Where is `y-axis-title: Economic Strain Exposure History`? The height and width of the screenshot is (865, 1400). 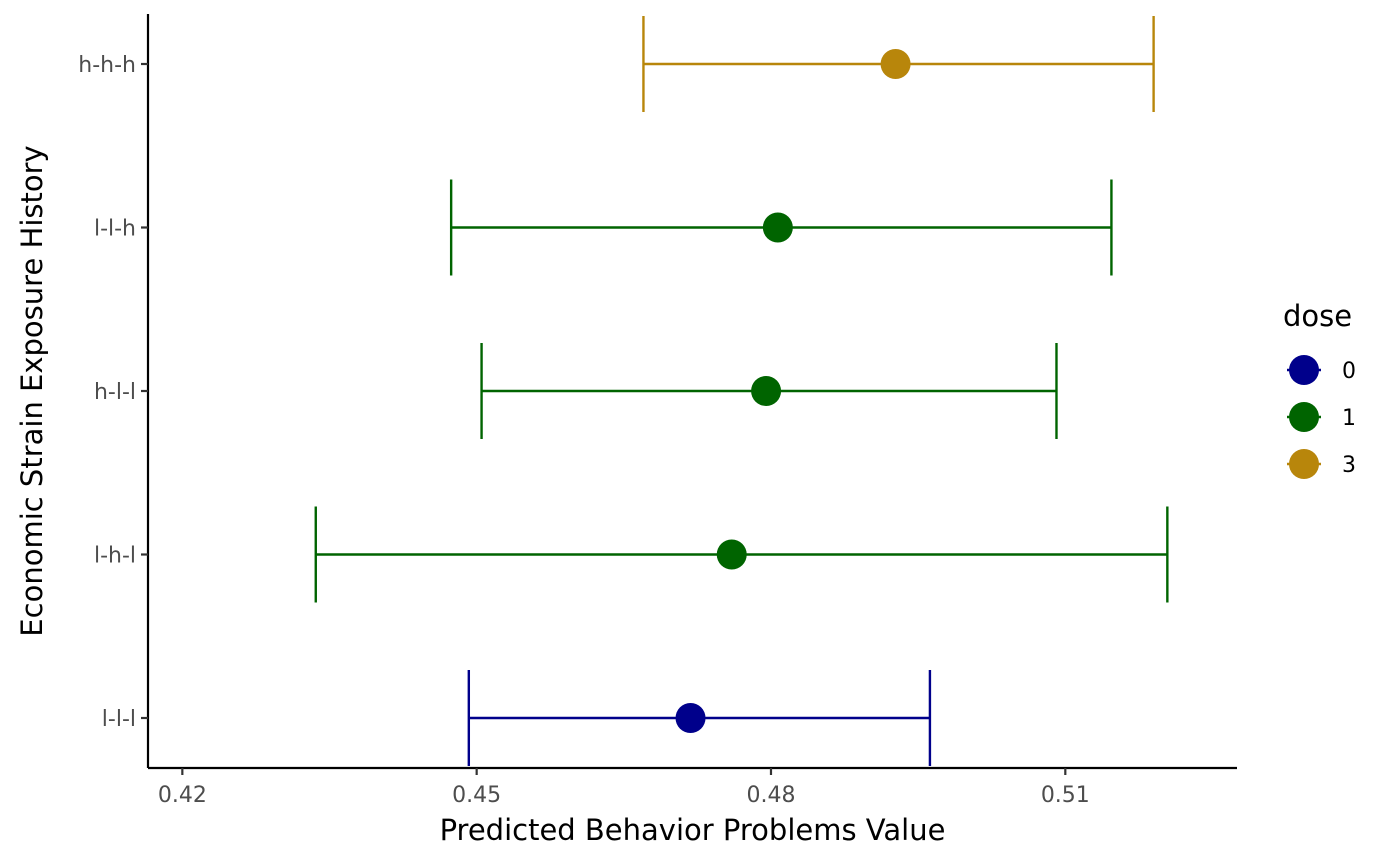 y-axis-title: Economic Strain Exposure History is located at coordinates (32, 390).